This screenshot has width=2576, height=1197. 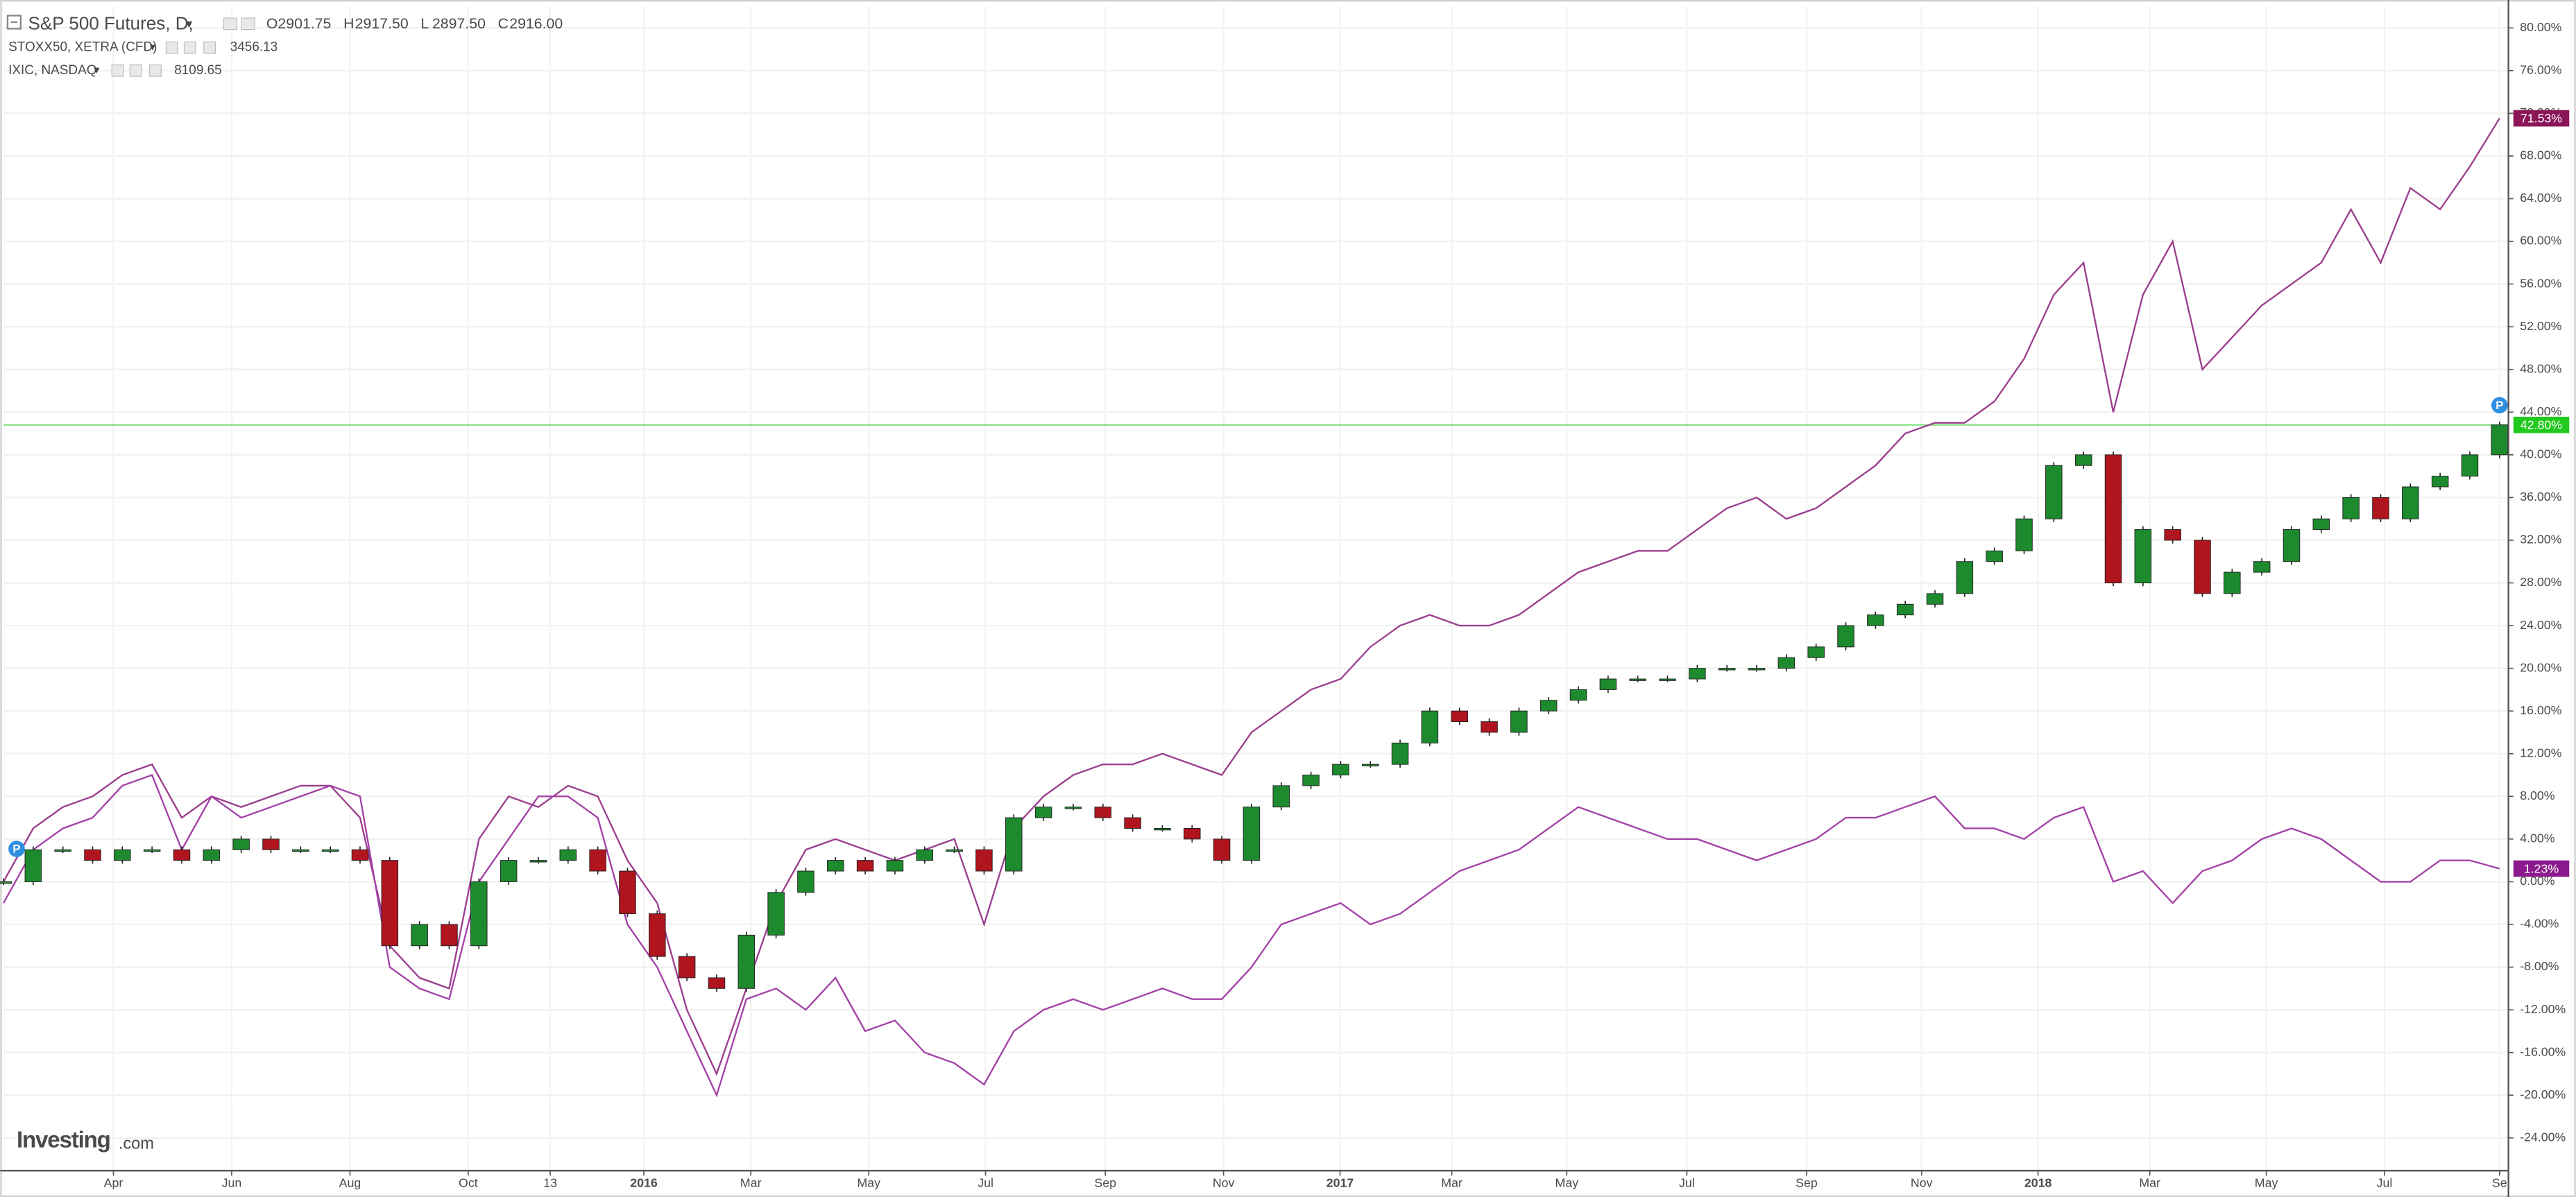 What do you see at coordinates (751, 1183) in the screenshot?
I see `x-tick-label: Mar` at bounding box center [751, 1183].